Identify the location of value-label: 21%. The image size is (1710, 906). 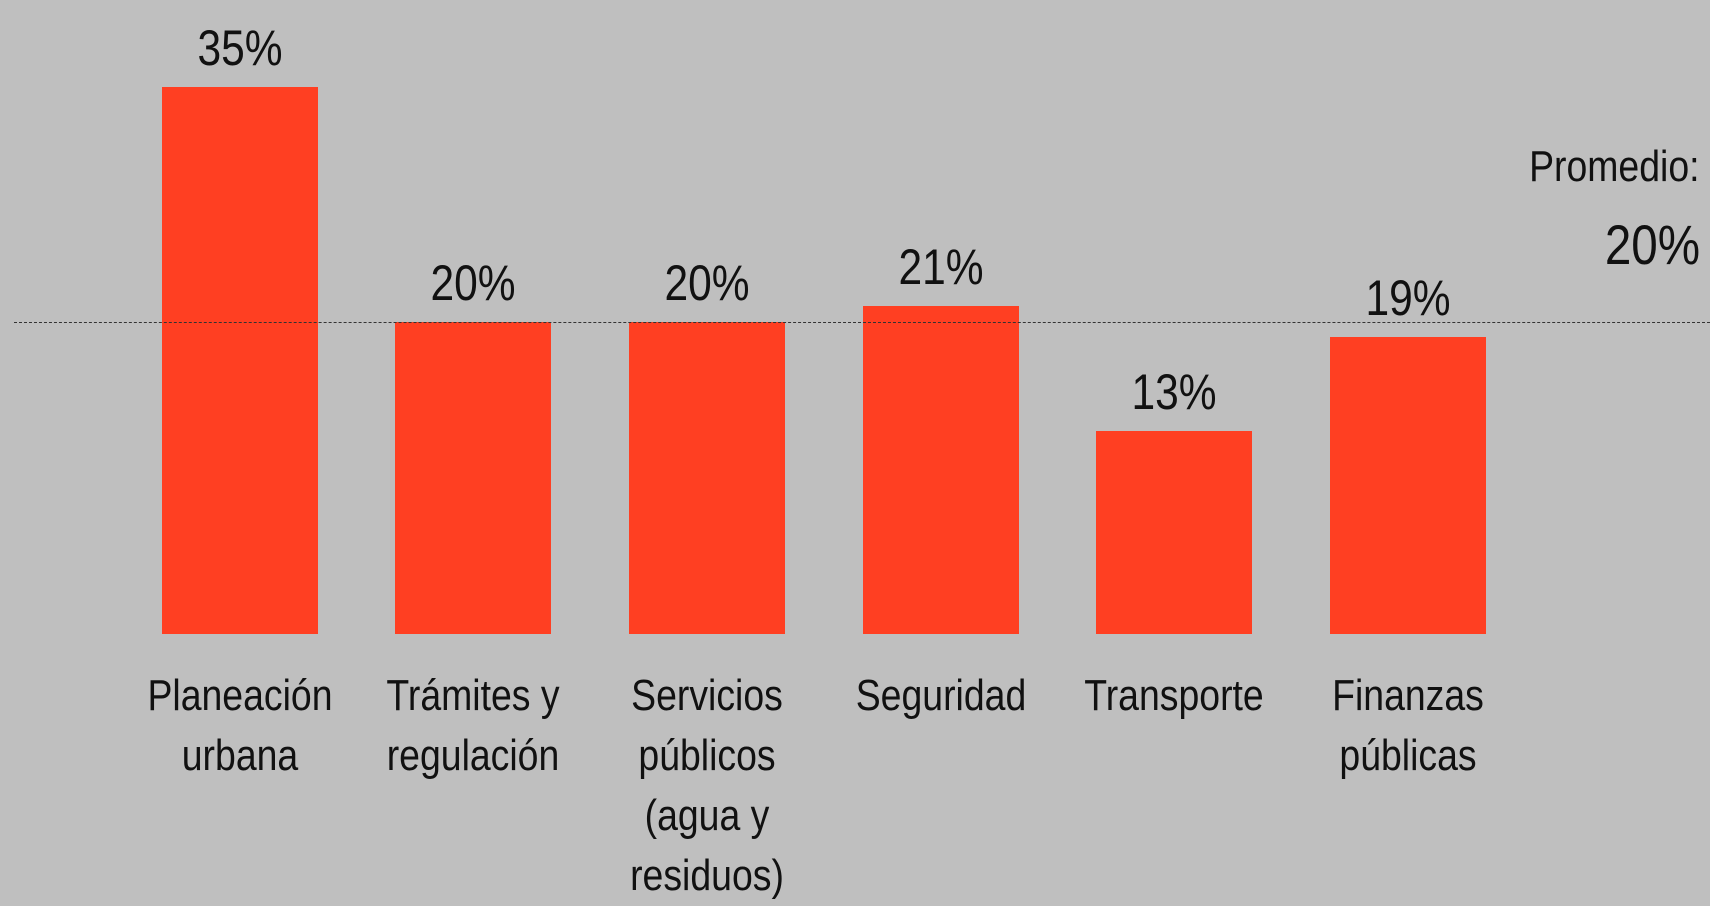
(941, 267).